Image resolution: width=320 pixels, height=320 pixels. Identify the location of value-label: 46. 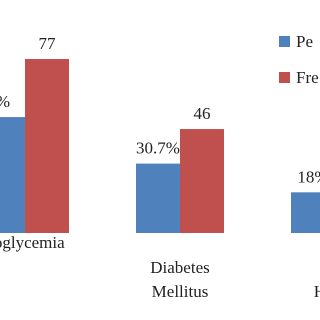
(202, 113).